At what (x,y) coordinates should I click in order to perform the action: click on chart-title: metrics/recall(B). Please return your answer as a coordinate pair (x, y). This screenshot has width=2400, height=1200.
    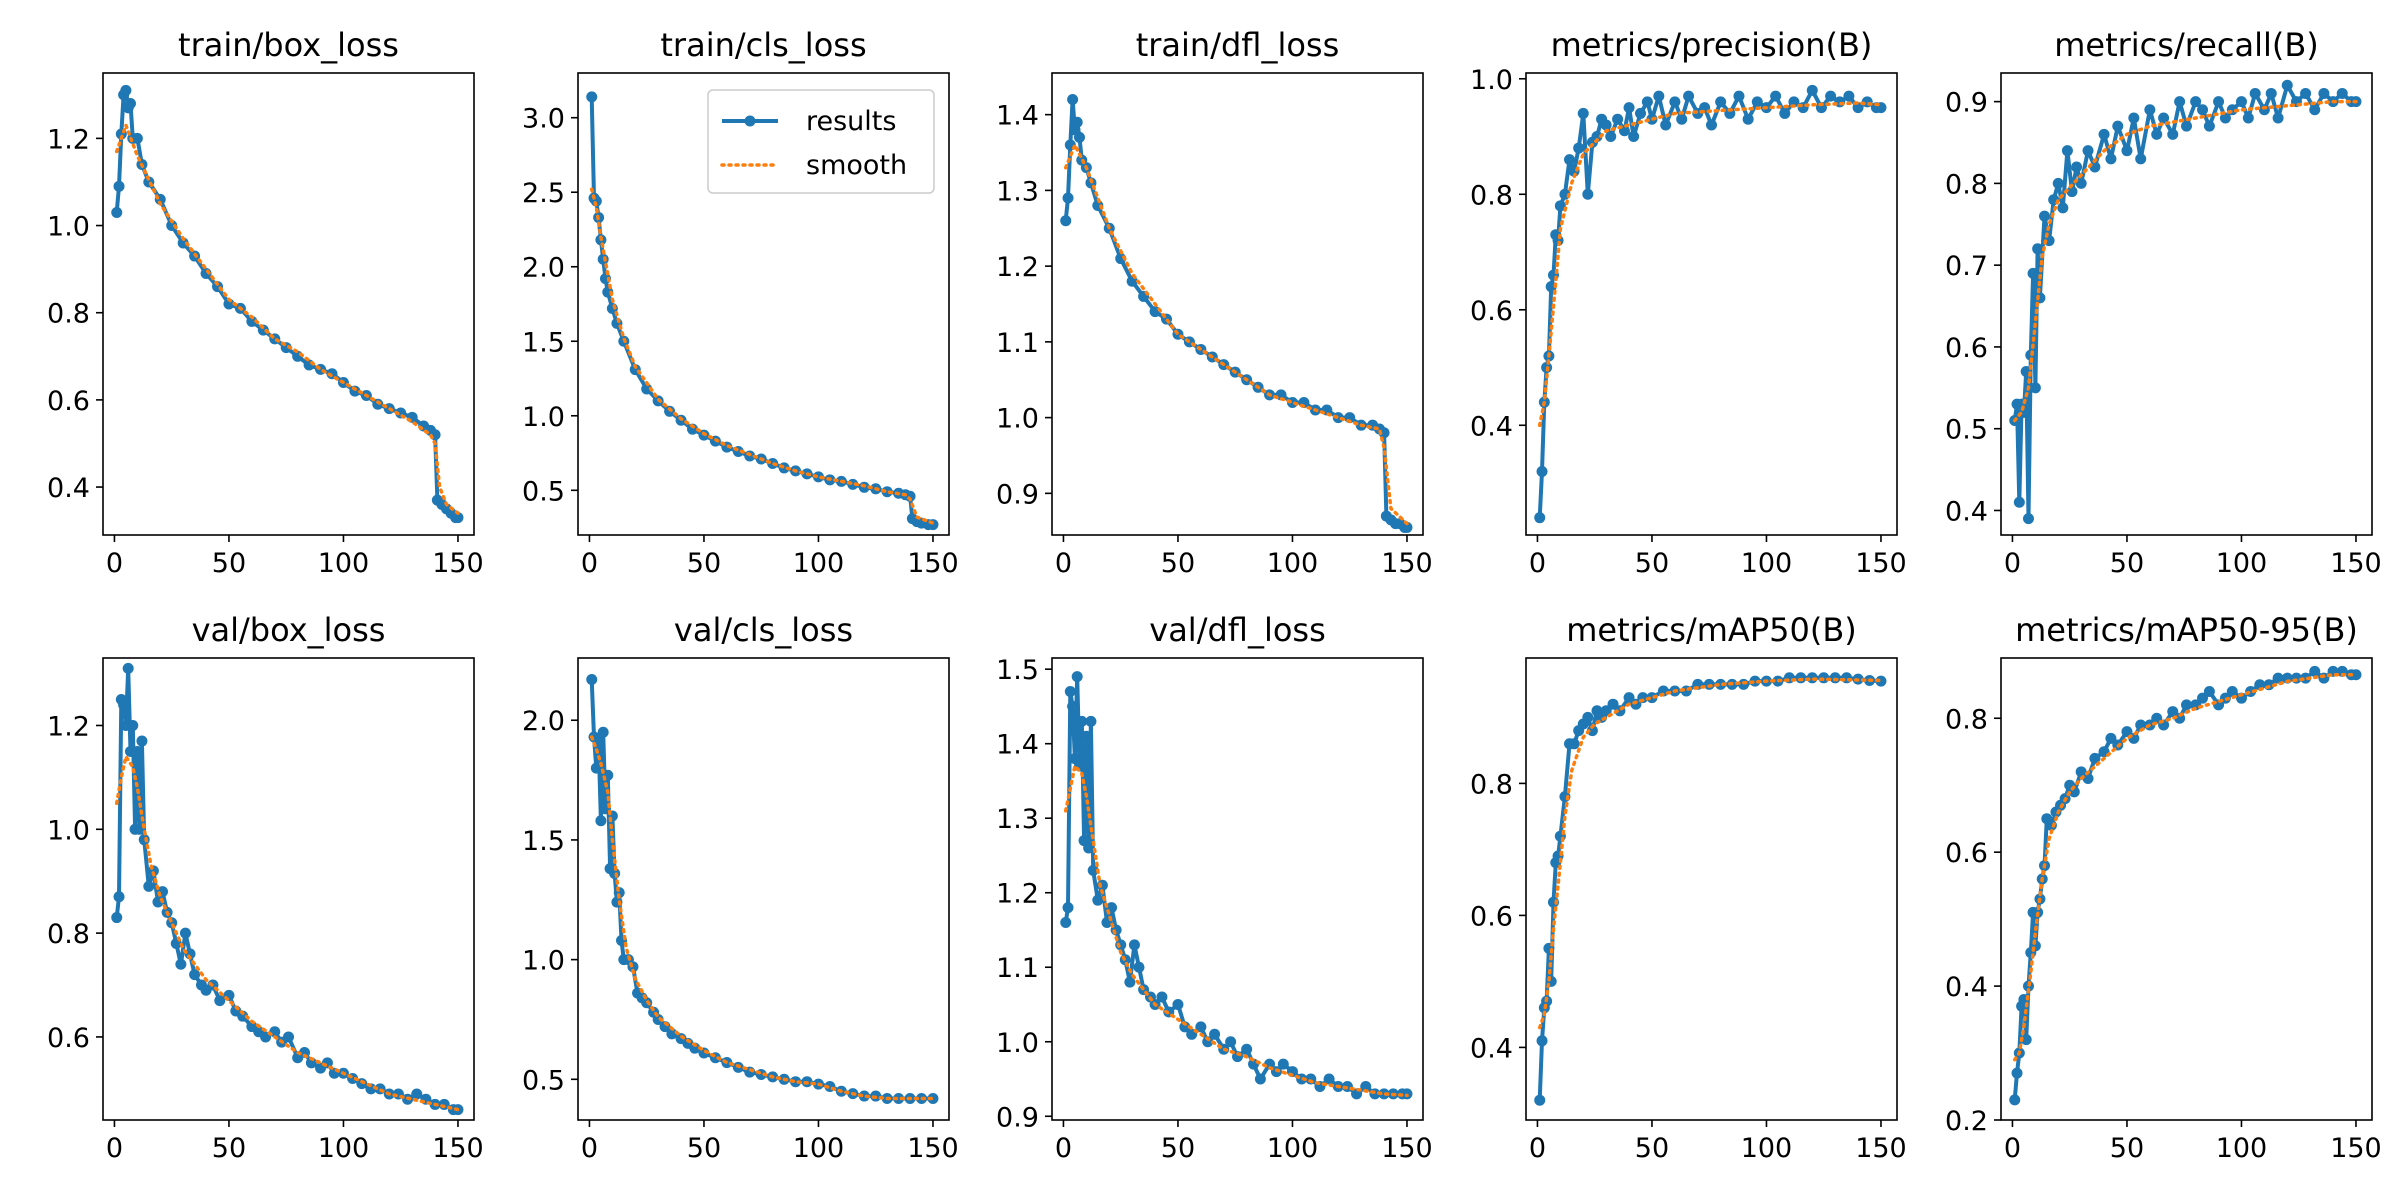
    Looking at the image, I should click on (2186, 45).